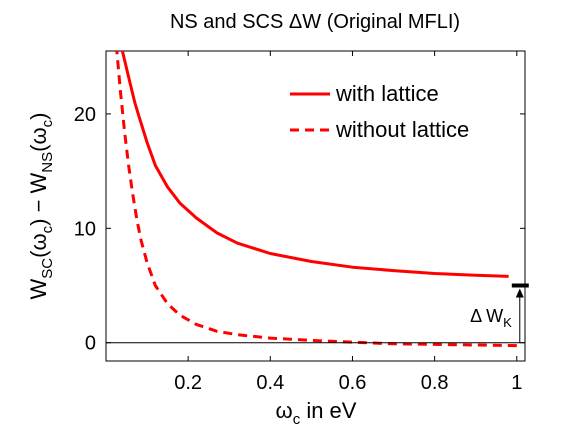  Describe the element at coordinates (188, 383) in the screenshot. I see `x-tick-label: 0.2` at that location.